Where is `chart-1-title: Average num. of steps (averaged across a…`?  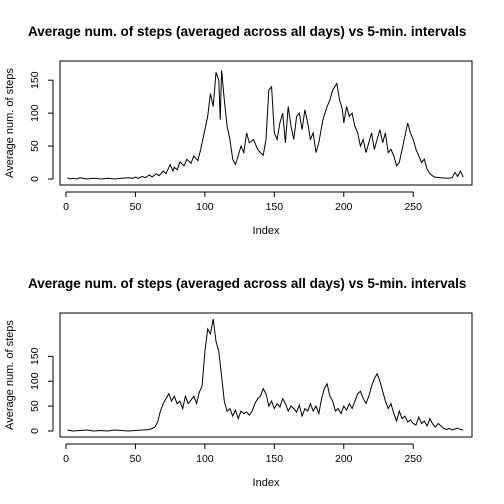 chart-1-title: Average num. of steps (averaged across a… is located at coordinates (247, 31).